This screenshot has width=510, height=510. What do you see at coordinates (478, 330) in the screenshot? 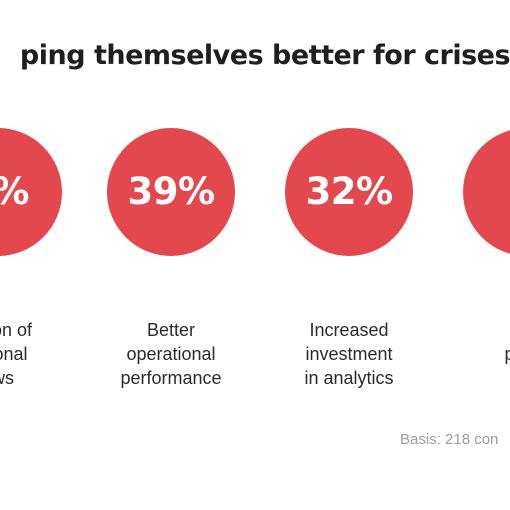
I see `stat-label-line: Lo` at bounding box center [478, 330].